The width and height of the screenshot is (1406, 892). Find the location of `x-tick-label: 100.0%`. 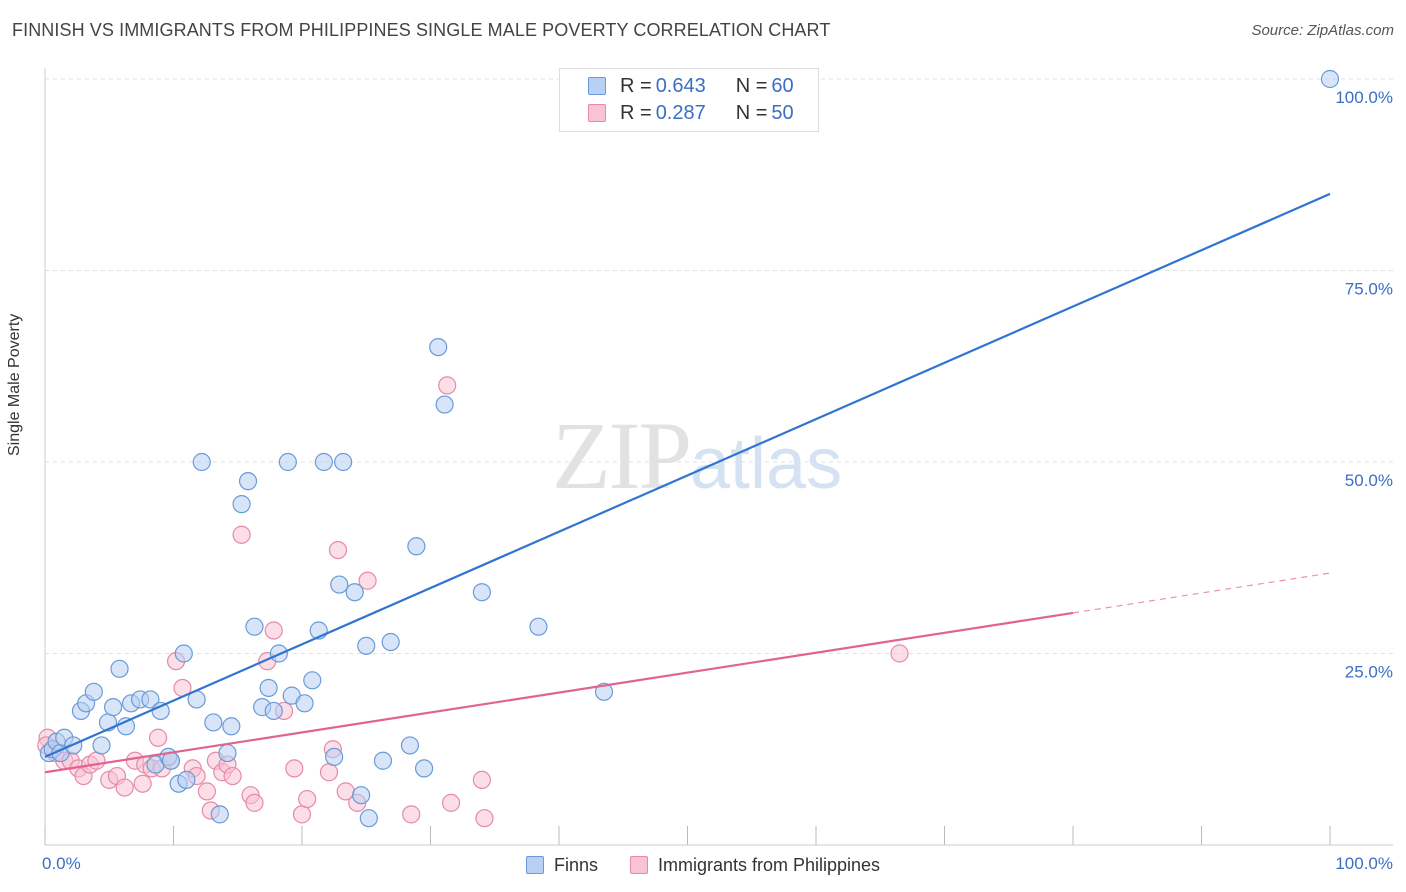

x-tick-label: 100.0% is located at coordinates (1364, 863).